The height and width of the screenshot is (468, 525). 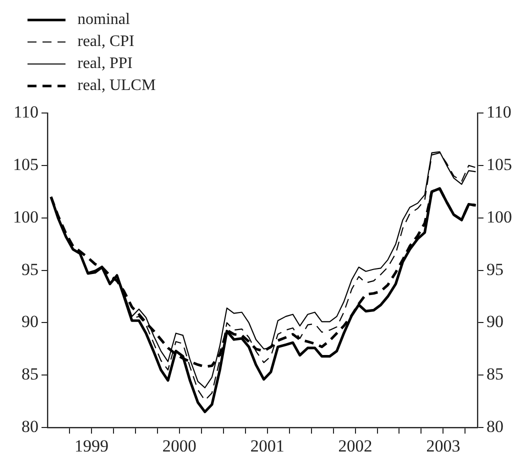 What do you see at coordinates (30, 322) in the screenshot?
I see `y-tick-label: 90` at bounding box center [30, 322].